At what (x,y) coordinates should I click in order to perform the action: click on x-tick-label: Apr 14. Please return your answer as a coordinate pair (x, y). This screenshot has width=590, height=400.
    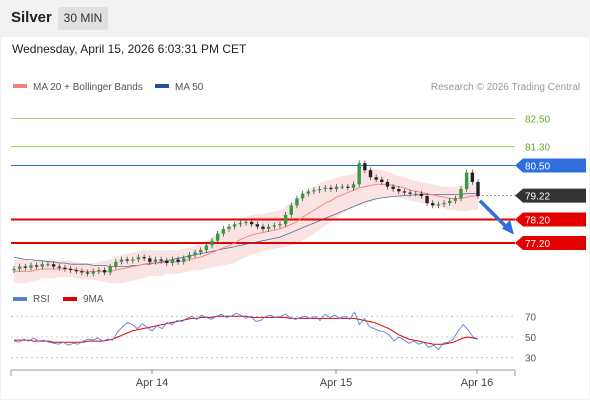
    Looking at the image, I should click on (152, 383).